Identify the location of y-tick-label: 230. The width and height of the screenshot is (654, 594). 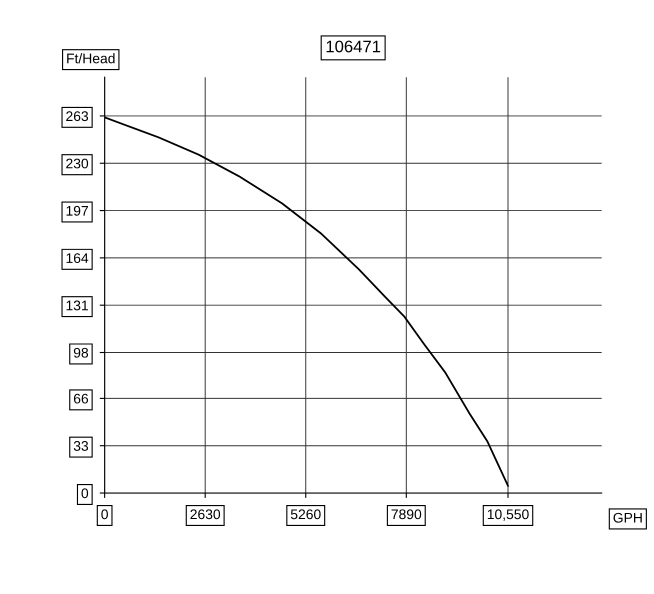
(77, 163).